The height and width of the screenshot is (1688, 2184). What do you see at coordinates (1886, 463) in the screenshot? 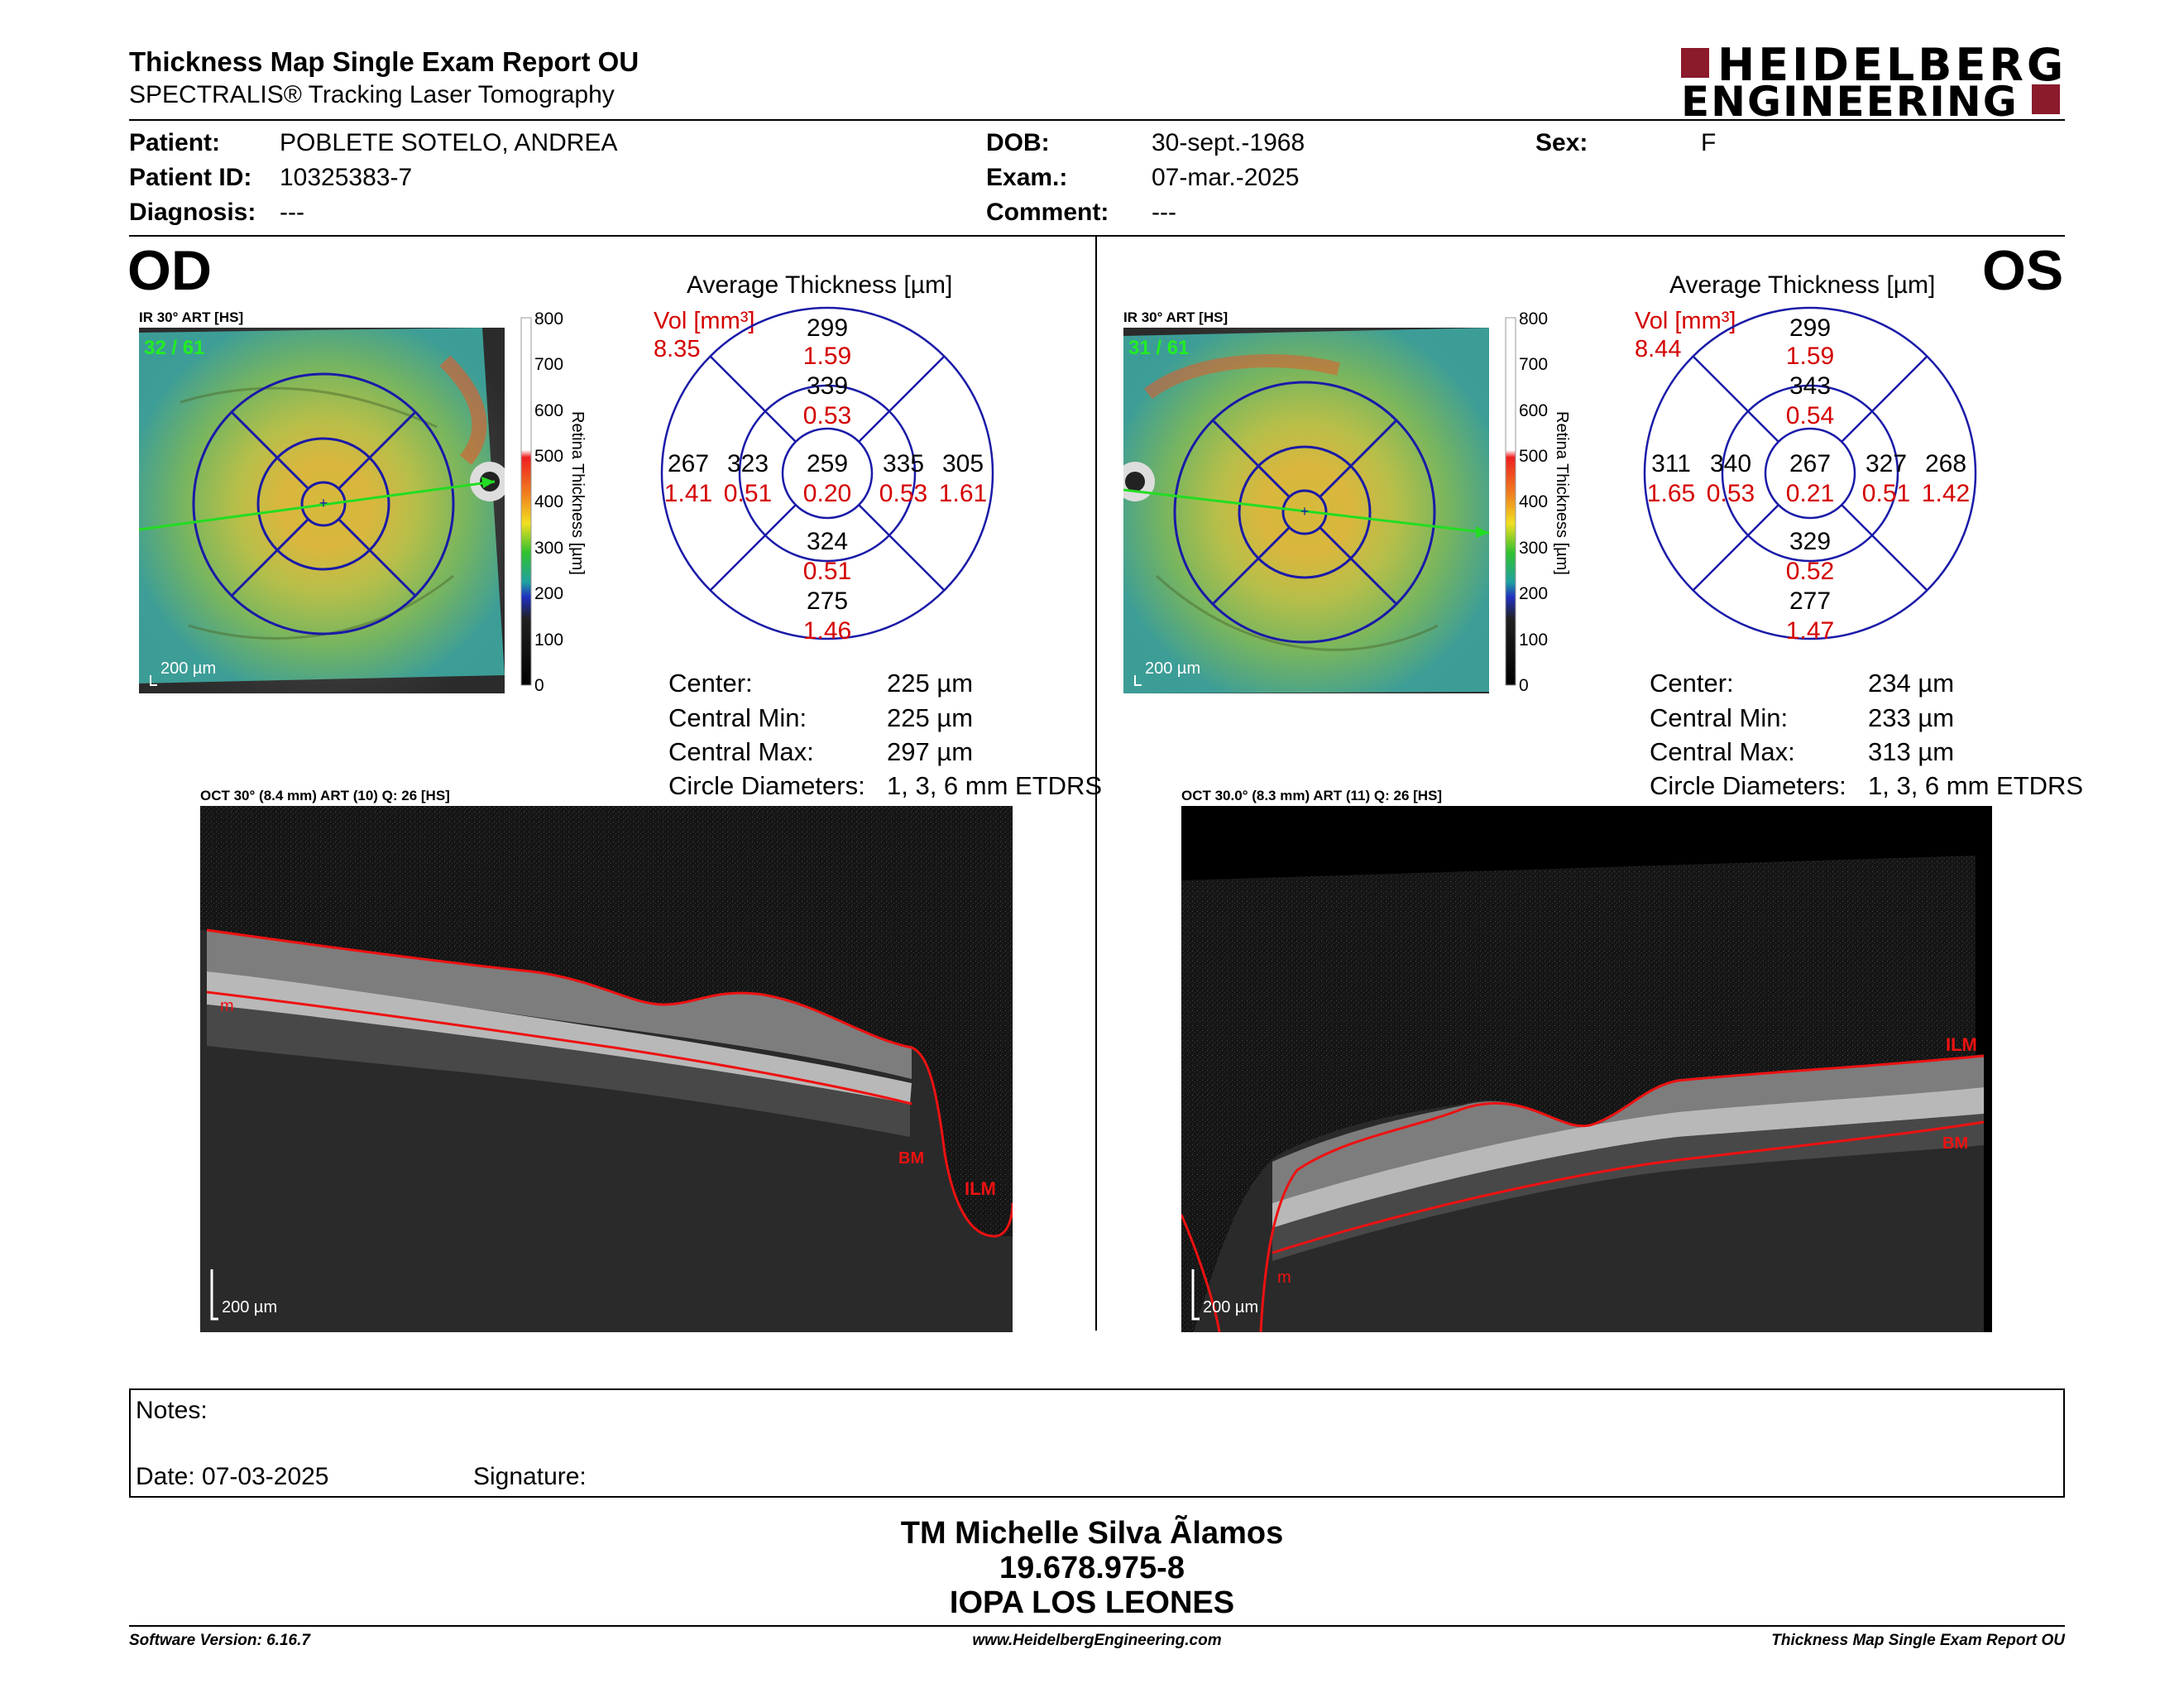
I see `os-inner-right-thickness: 327` at bounding box center [1886, 463].